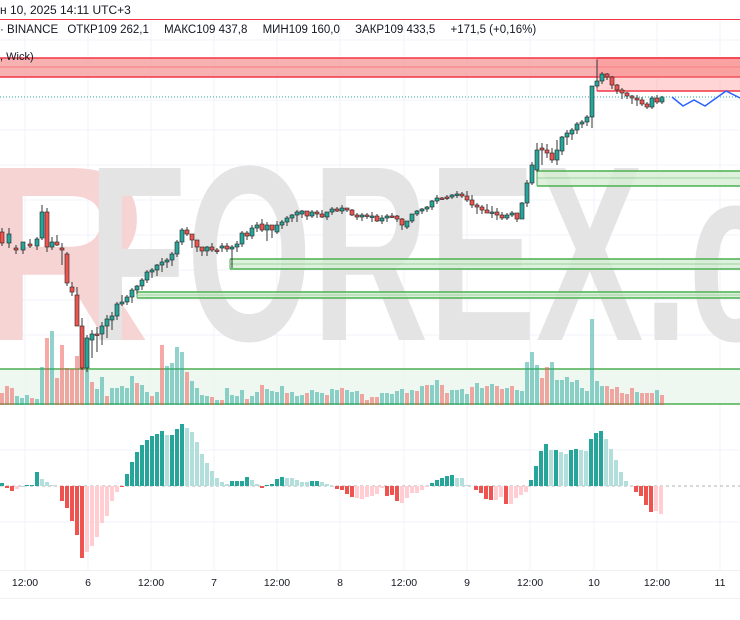  Describe the element at coordinates (17, 57) in the screenshot. I see `indicator-label: , Wick)` at that location.